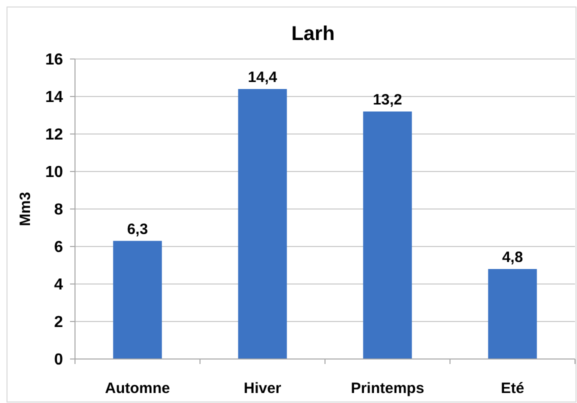  What do you see at coordinates (54, 97) in the screenshot?
I see `y-tick-label: 14` at bounding box center [54, 97].